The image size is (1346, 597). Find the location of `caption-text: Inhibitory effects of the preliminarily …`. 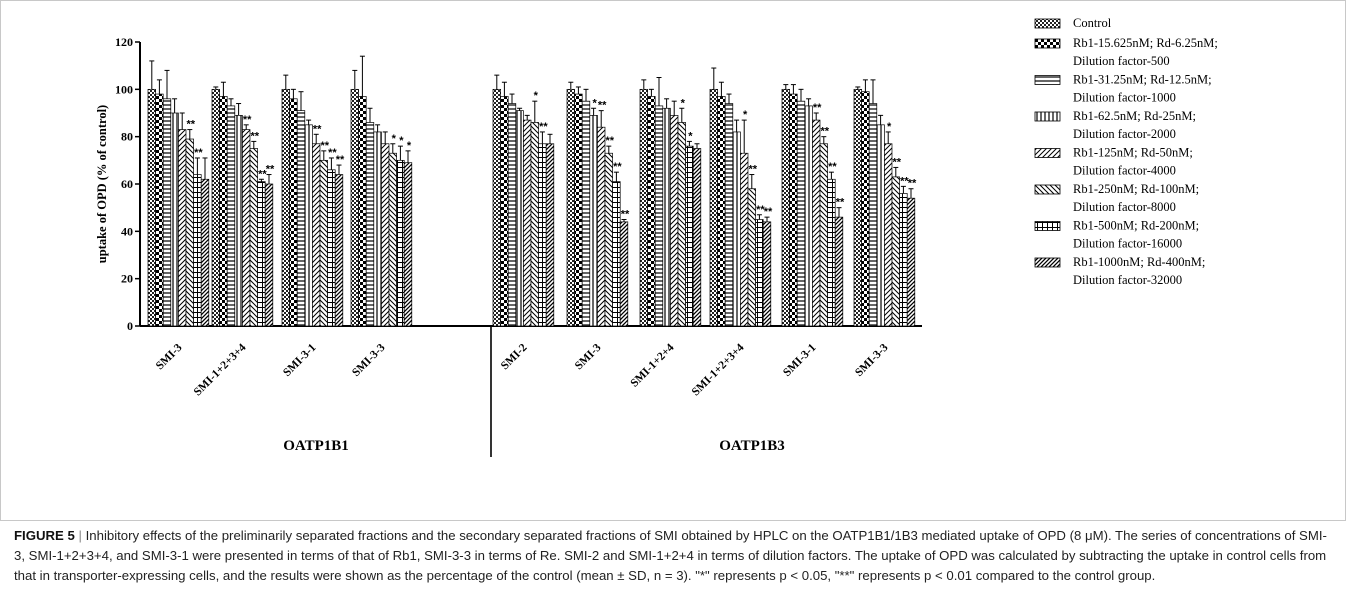

caption-text: Inhibitory effects of the preliminarily … is located at coordinates (670, 555).